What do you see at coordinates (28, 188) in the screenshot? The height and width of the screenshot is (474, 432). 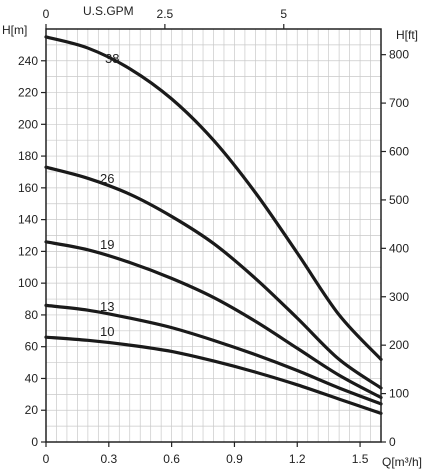 I see `left-tick-label: 160` at bounding box center [28, 188].